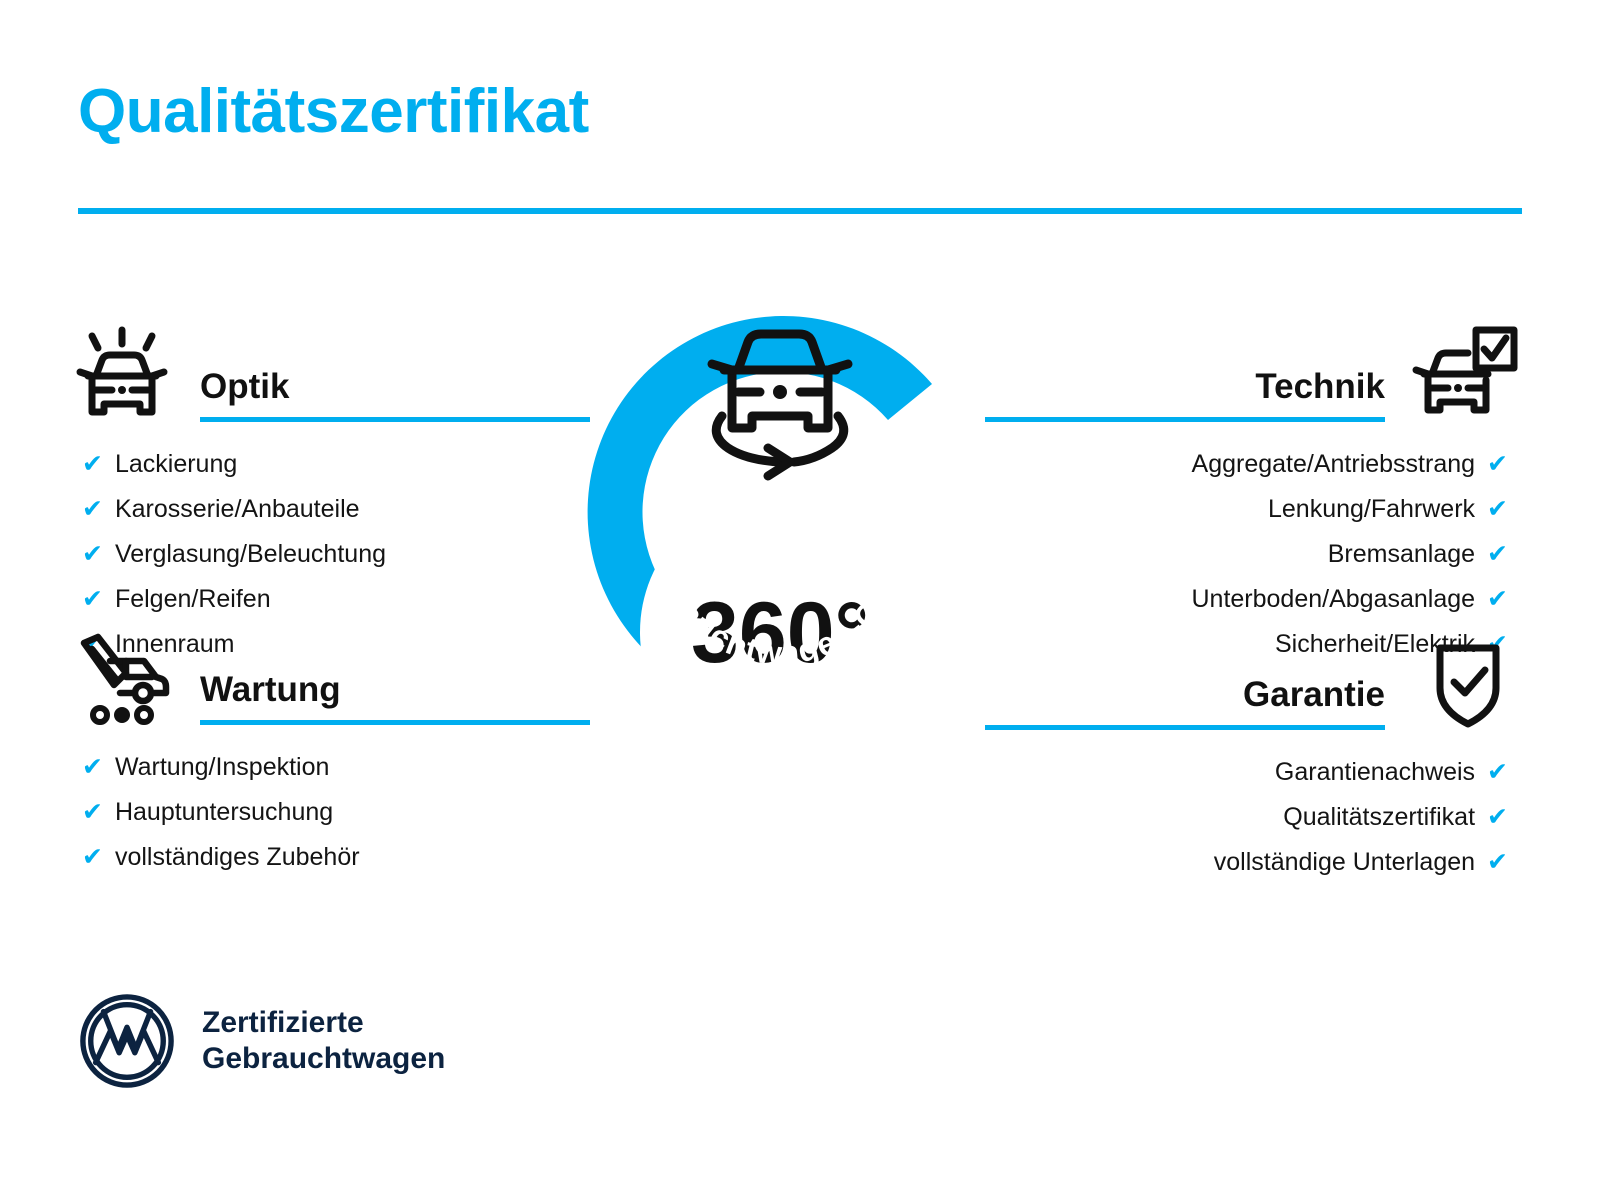  What do you see at coordinates (330, 464) in the screenshot?
I see `list-item: ✔ Lackierung` at bounding box center [330, 464].